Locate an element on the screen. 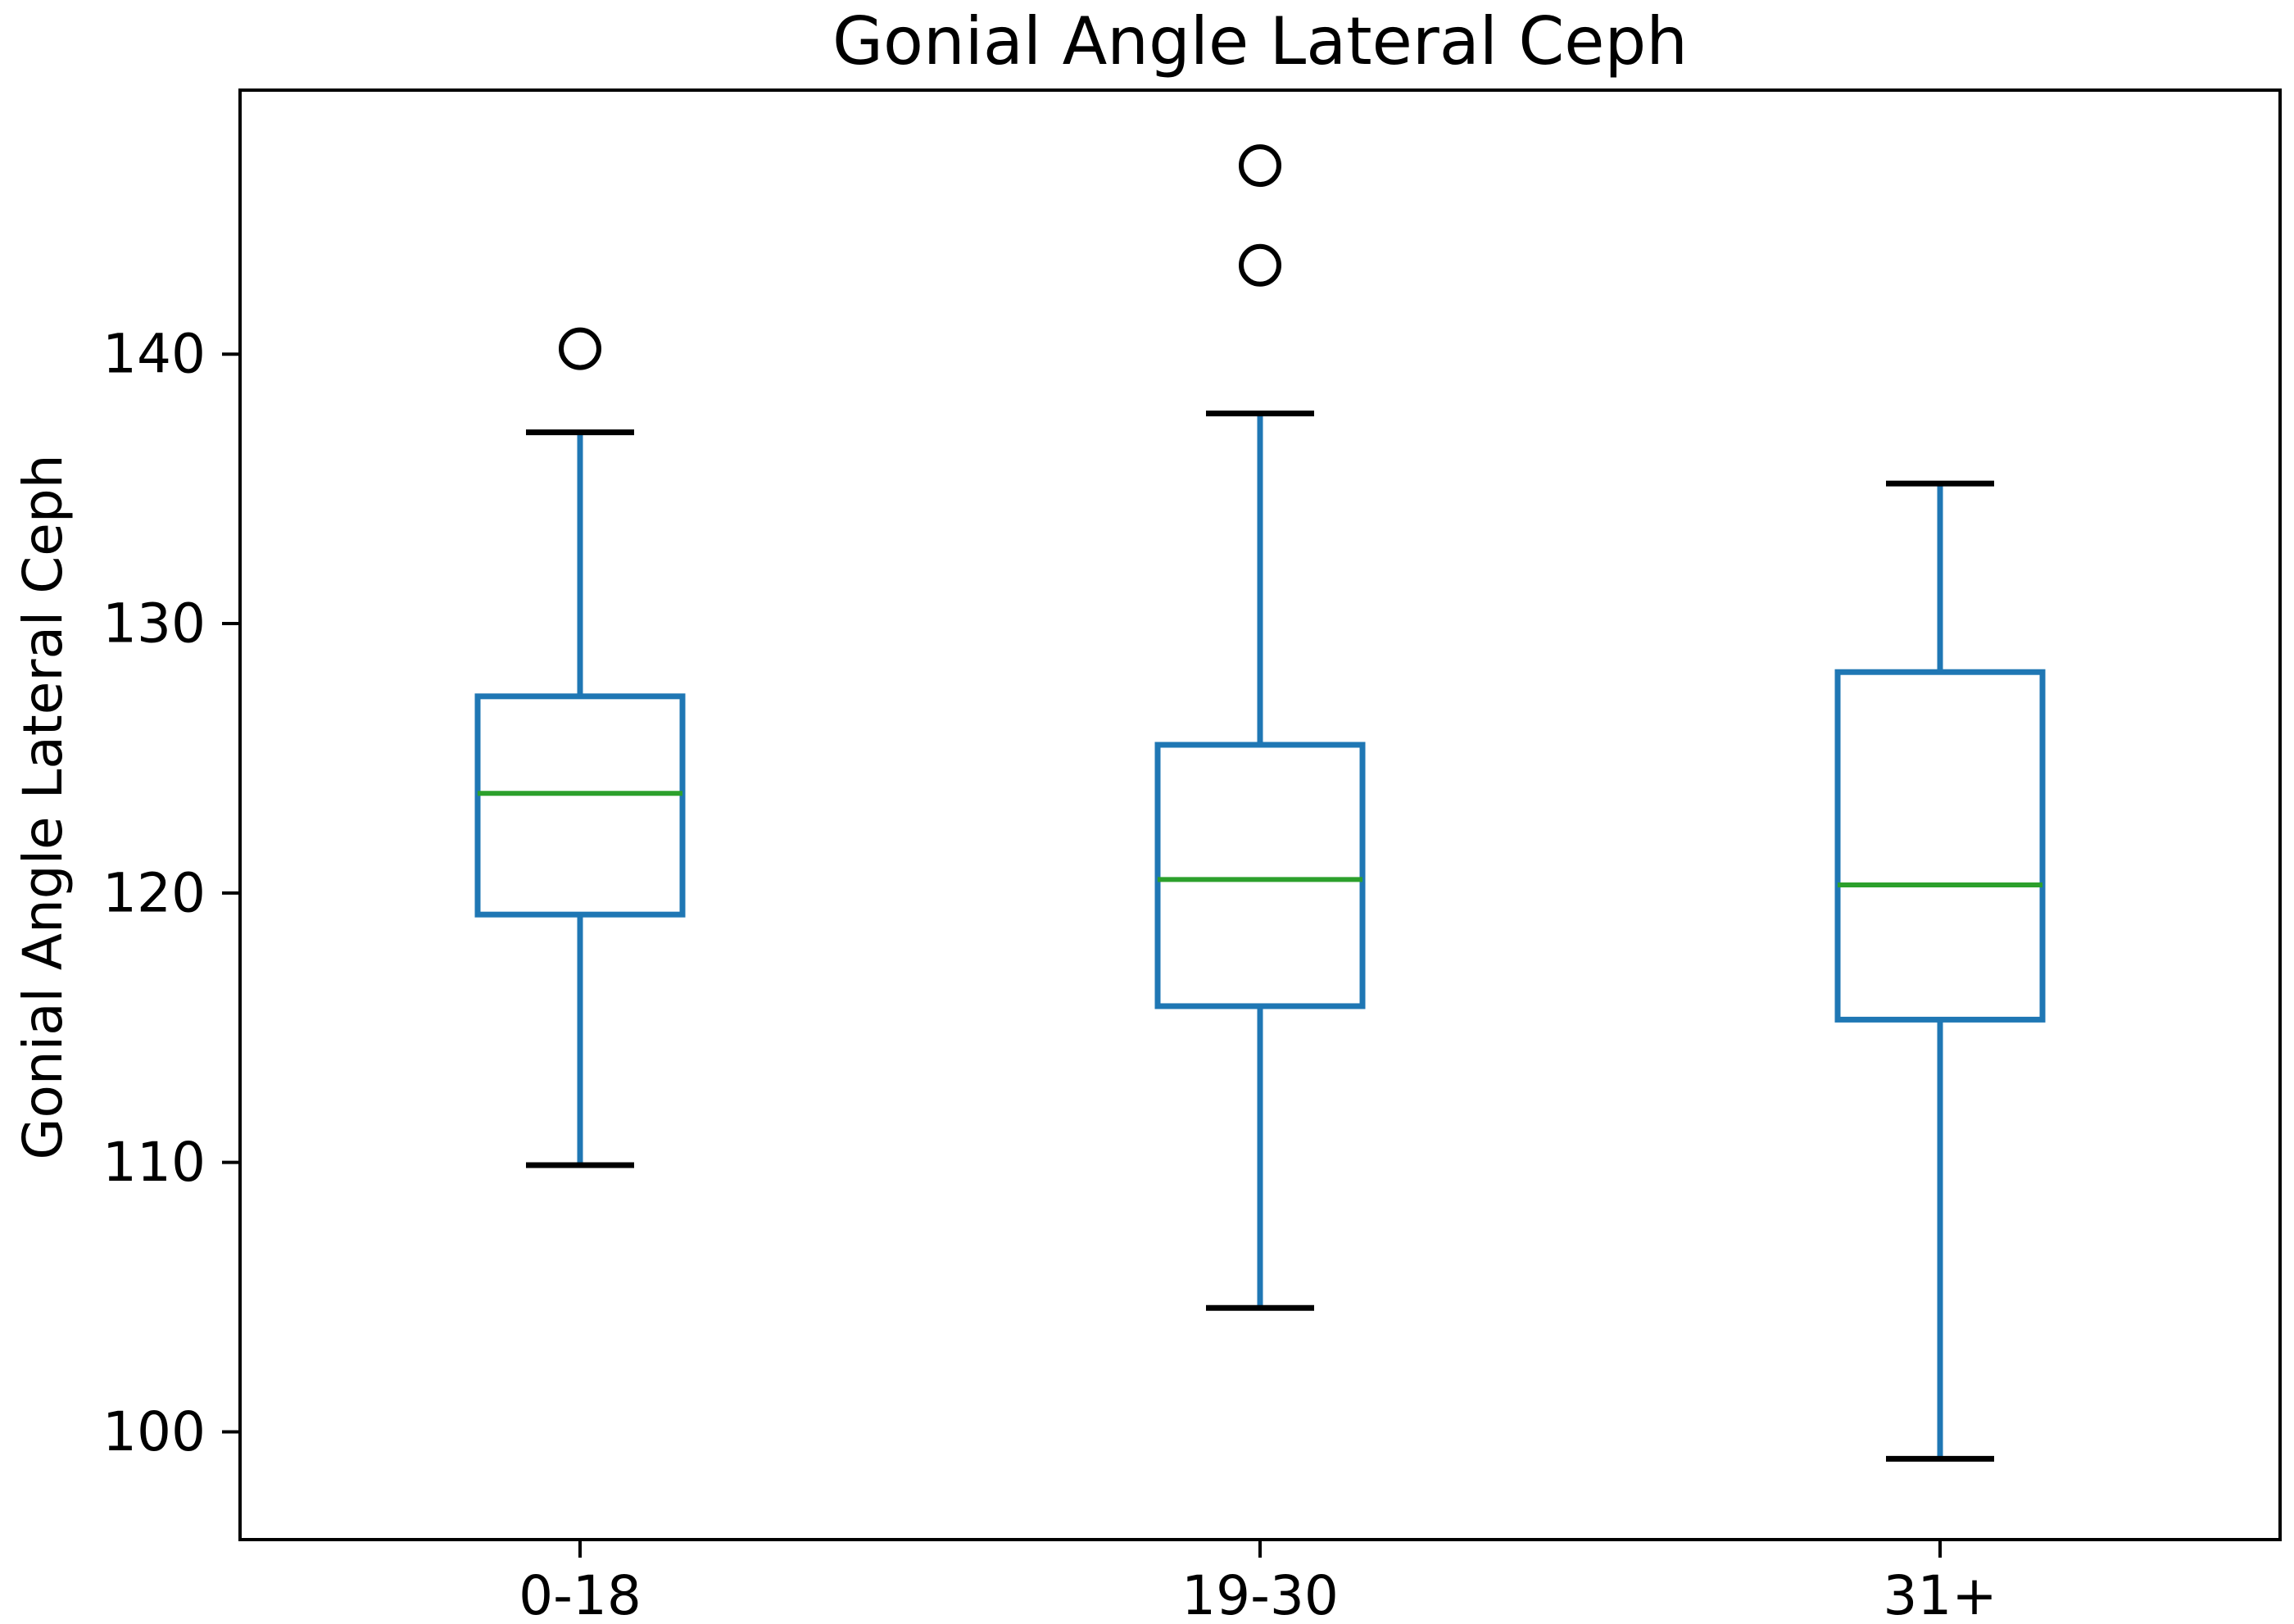 The height and width of the screenshot is (1624, 2294). x-tick-label: 31+ is located at coordinates (1940, 1594).